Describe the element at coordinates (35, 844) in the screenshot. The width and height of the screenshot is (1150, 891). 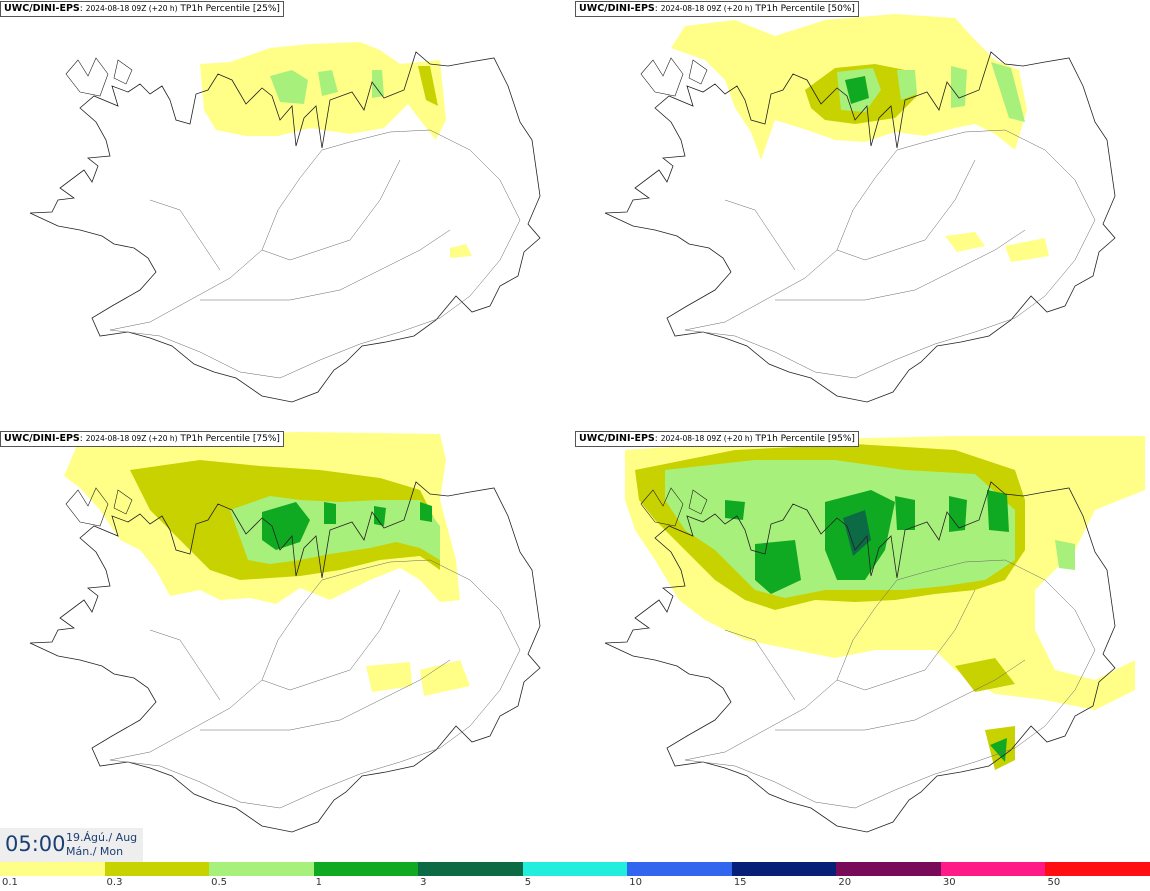
I see `valid-time: 05:00` at that location.